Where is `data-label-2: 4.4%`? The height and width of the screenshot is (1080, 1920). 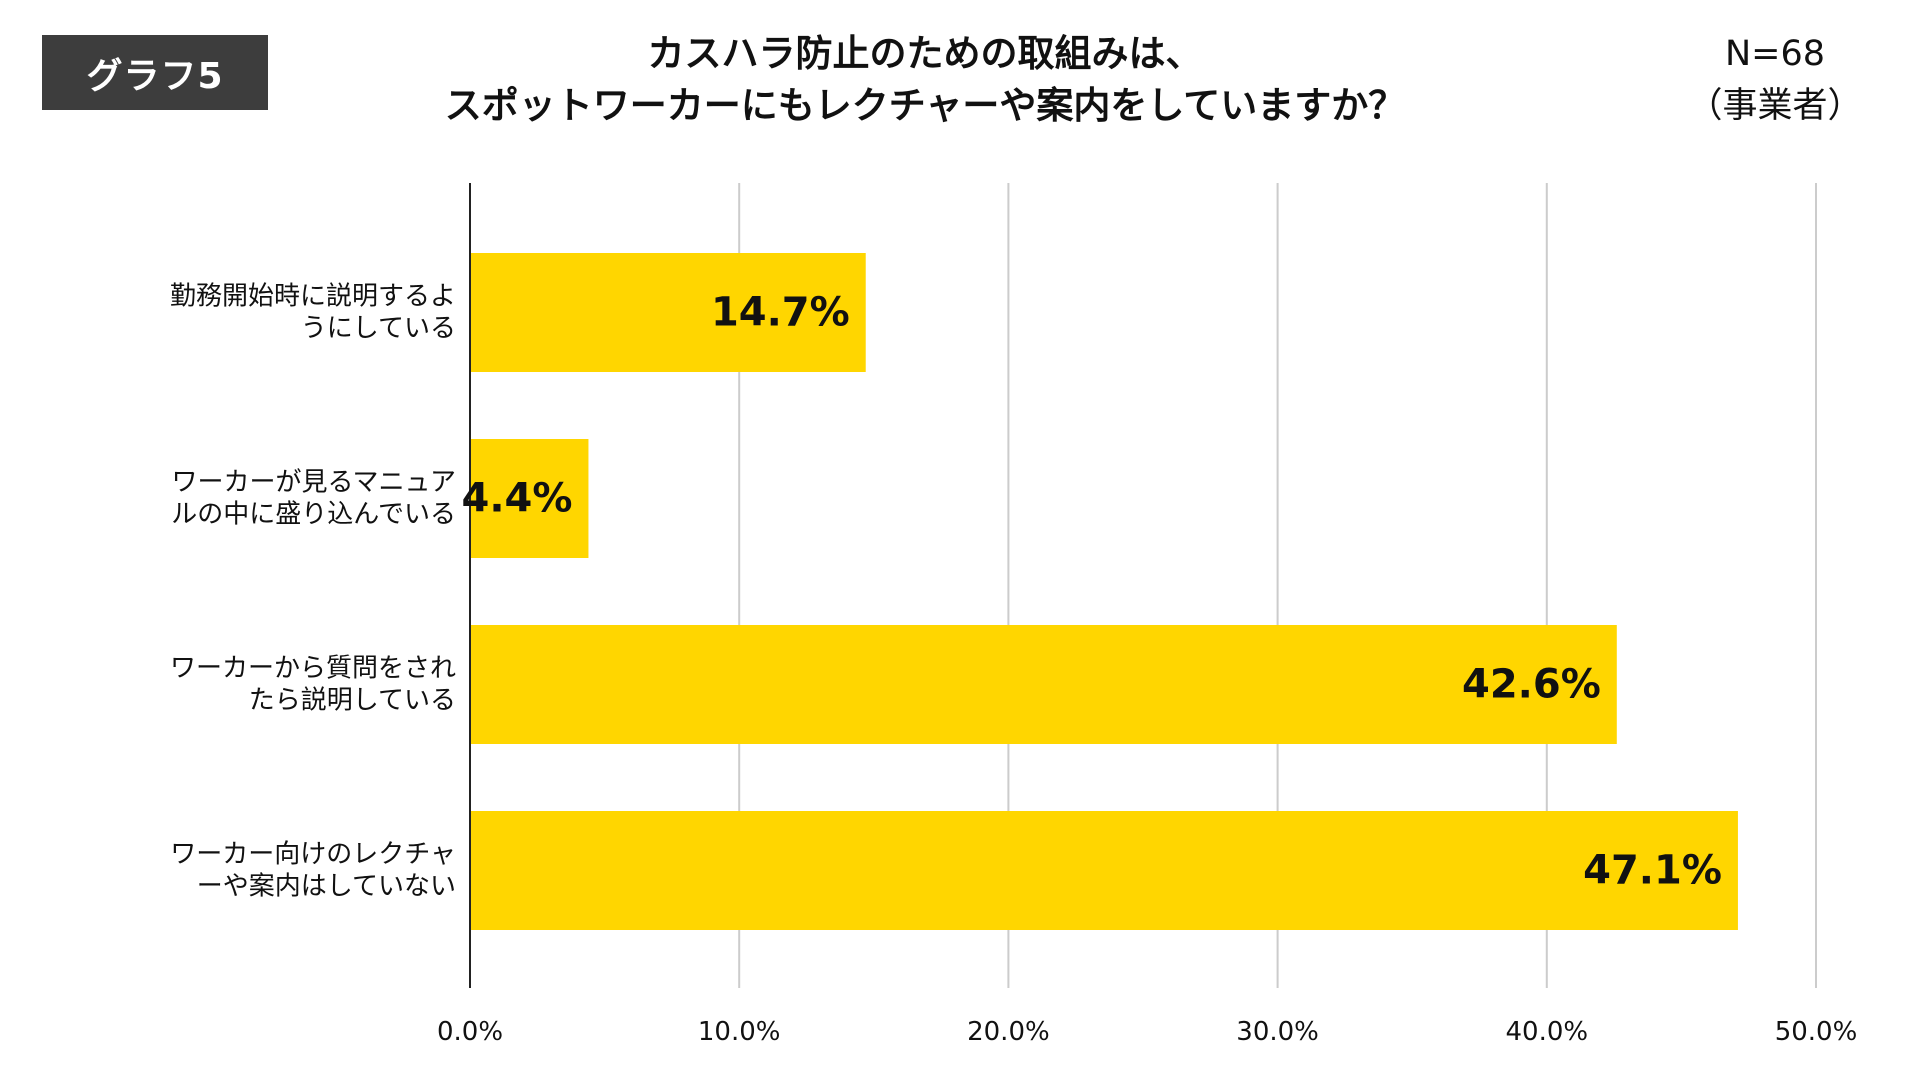 data-label-2: 4.4% is located at coordinates (517, 499).